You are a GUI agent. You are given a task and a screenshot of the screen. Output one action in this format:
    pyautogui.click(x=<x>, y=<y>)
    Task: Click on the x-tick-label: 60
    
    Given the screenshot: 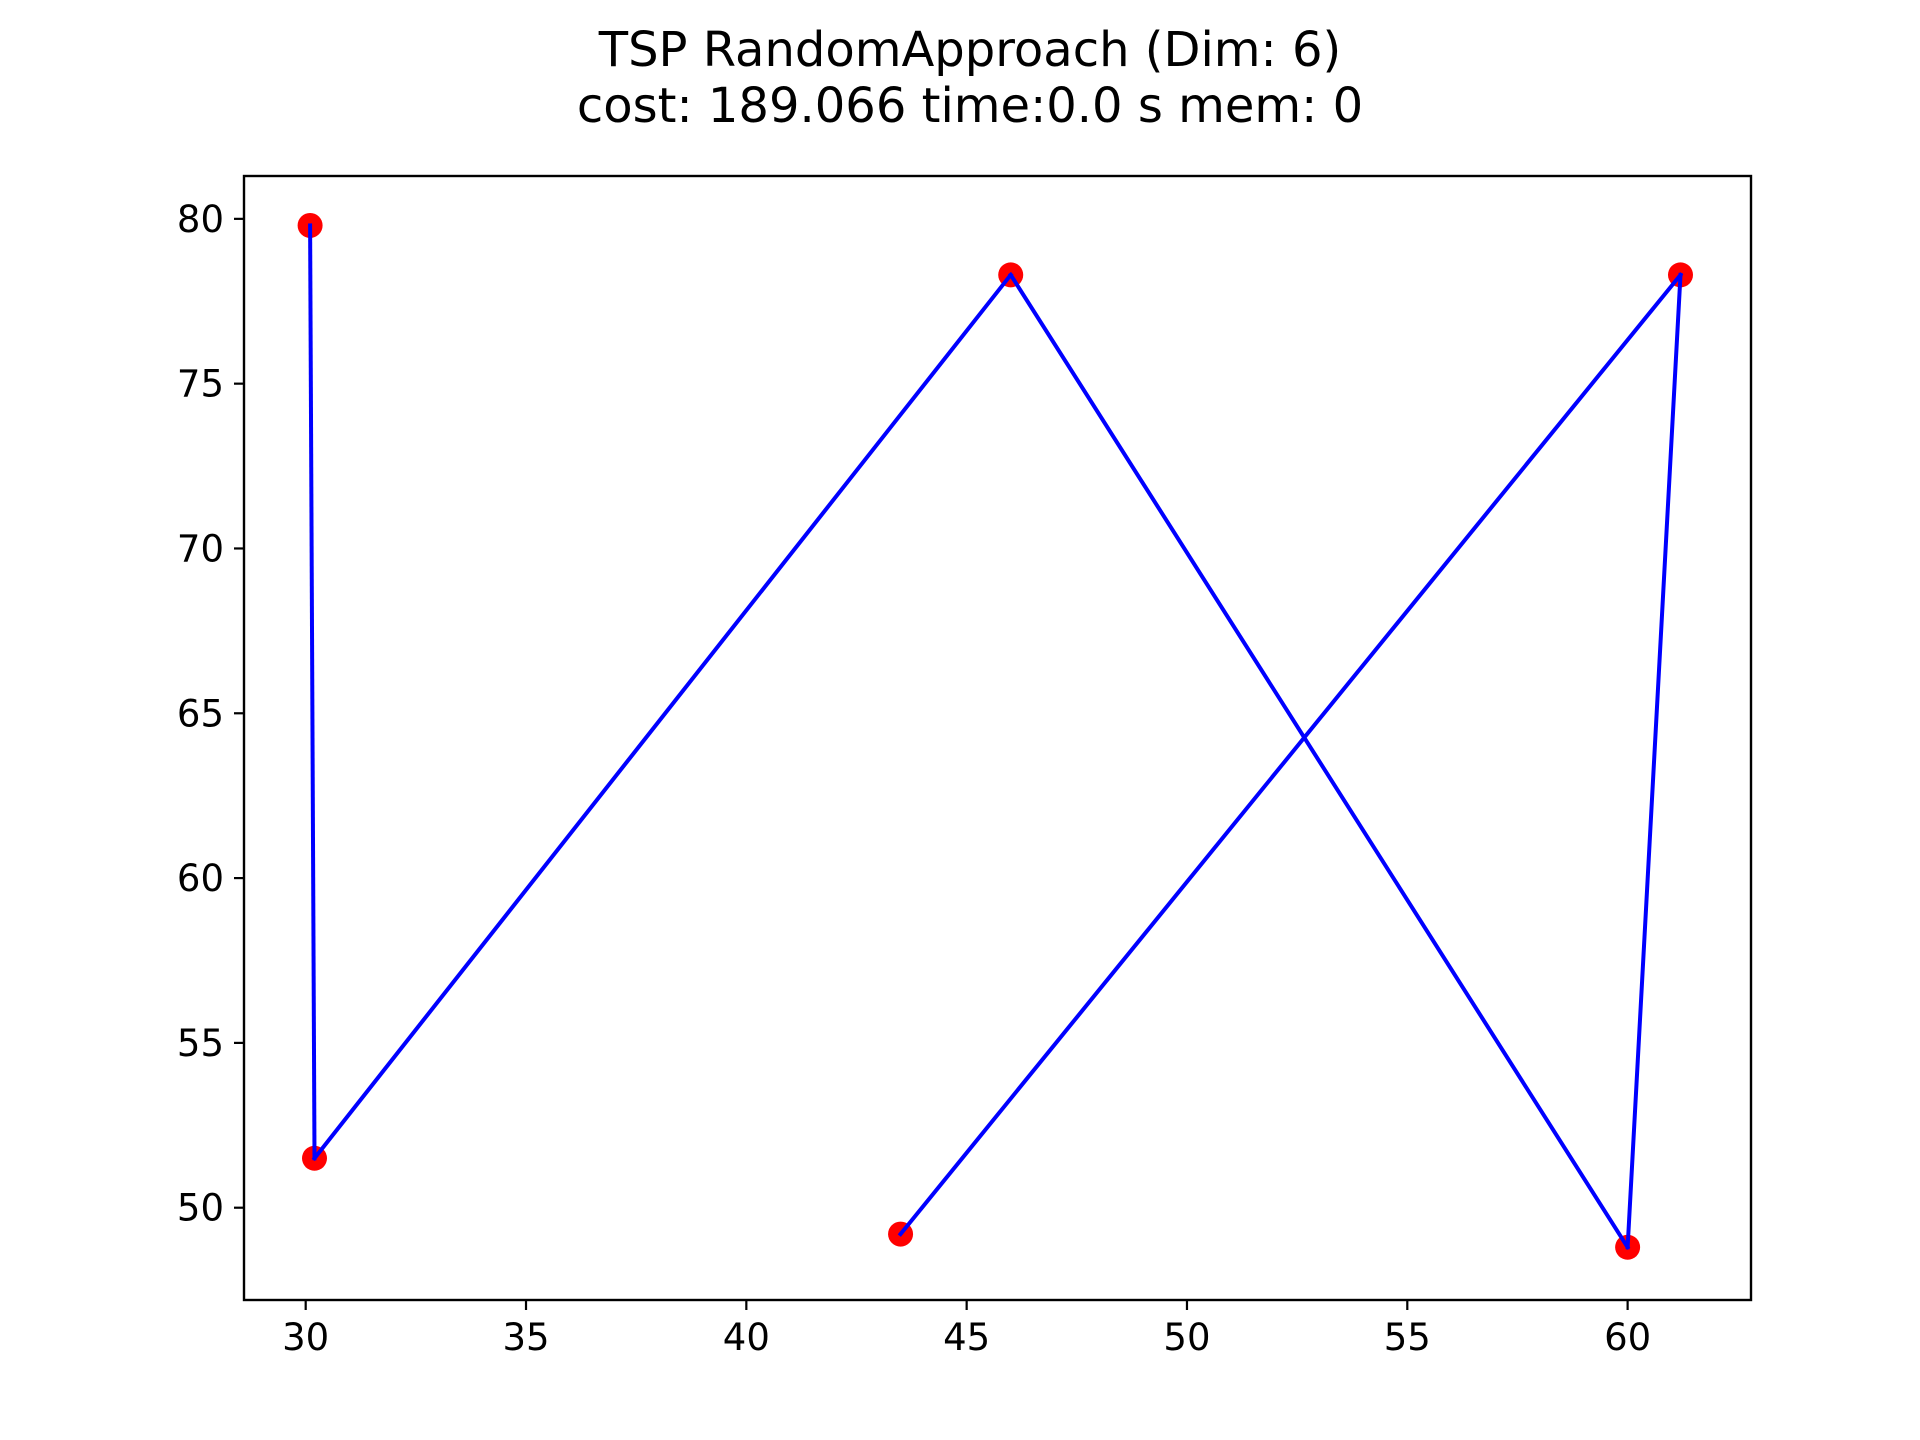 What is the action you would take?
    pyautogui.click(x=1627, y=1337)
    